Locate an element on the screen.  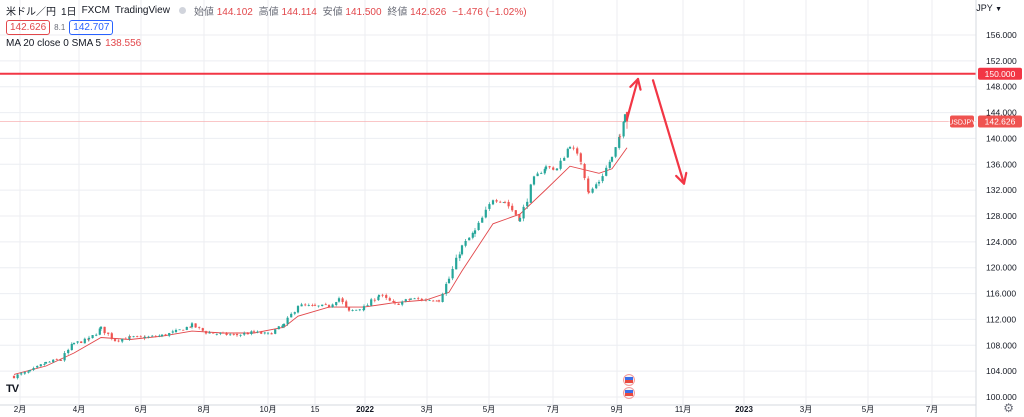
price-tick-label: 124.000 is located at coordinates (1001, 242).